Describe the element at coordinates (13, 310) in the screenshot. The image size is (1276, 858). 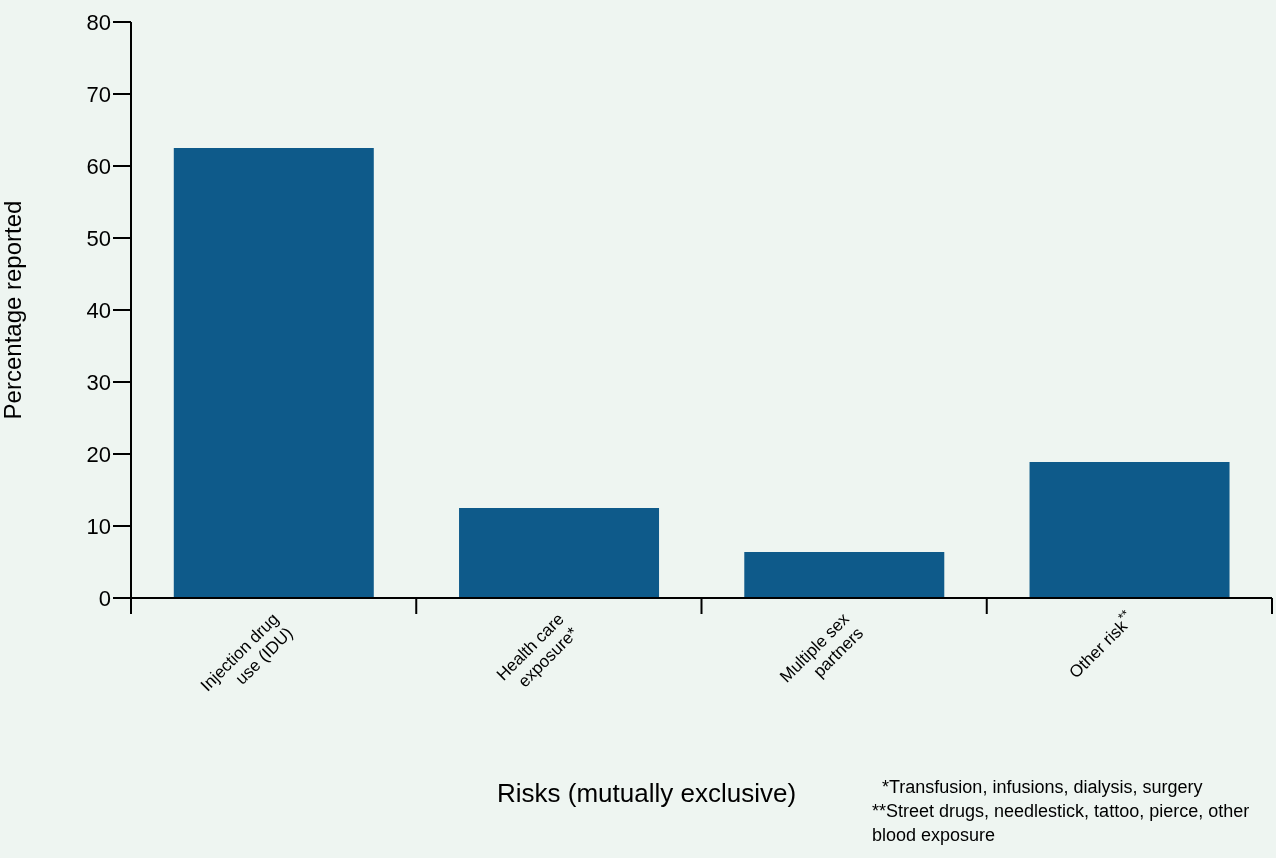
I see `y-axis-title: Percentage reported` at that location.